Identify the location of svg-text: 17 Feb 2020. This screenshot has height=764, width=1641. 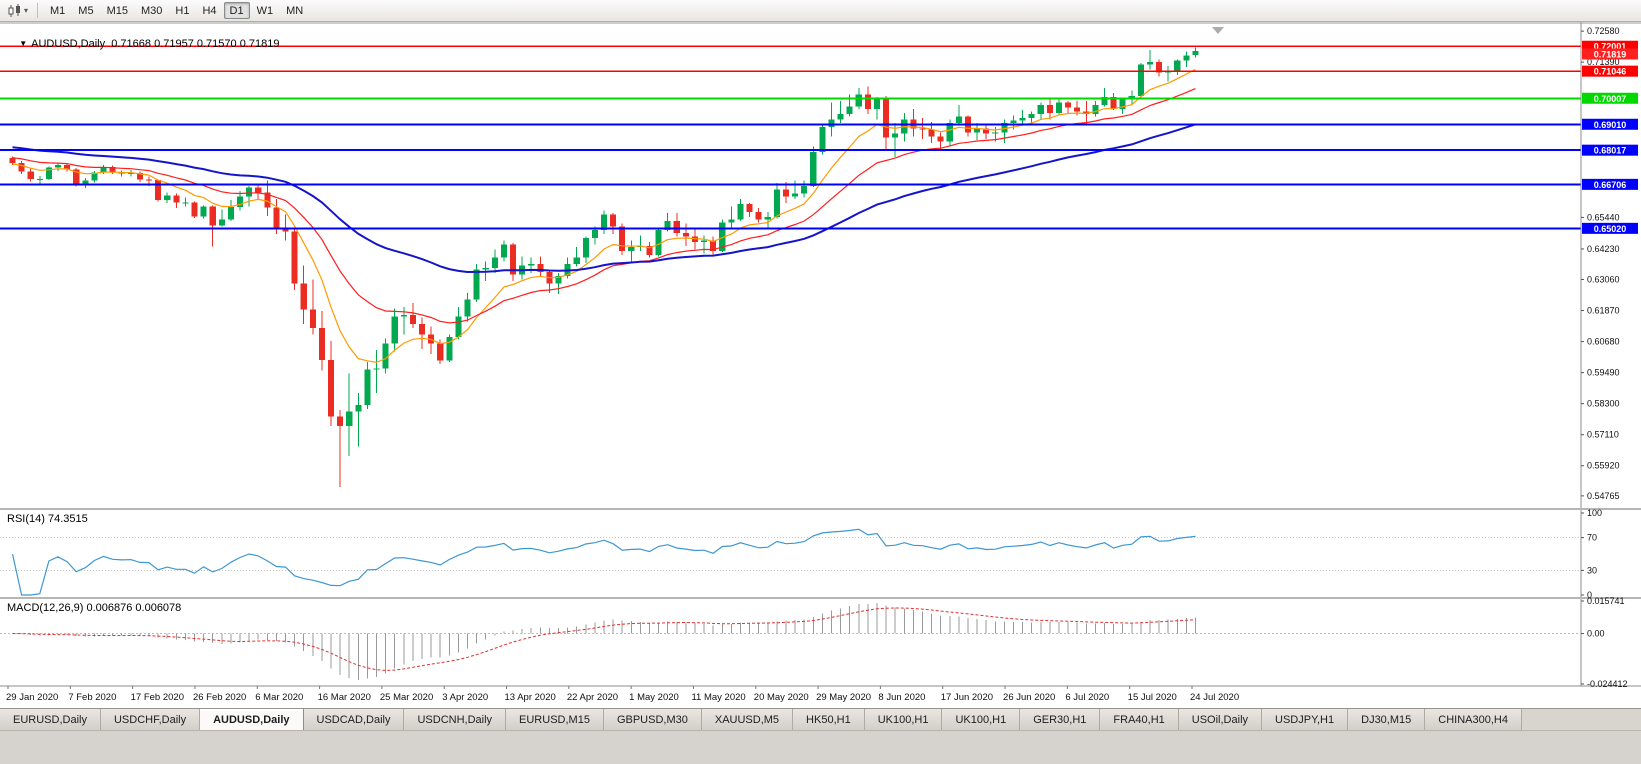
(157, 697).